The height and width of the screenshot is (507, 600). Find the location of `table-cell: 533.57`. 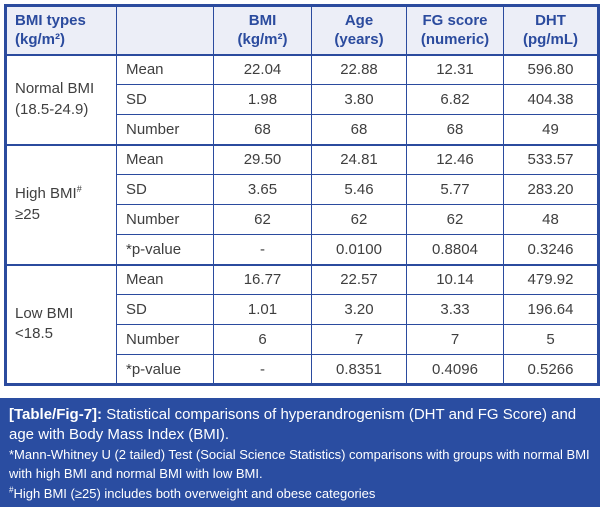

table-cell: 533.57 is located at coordinates (551, 159).